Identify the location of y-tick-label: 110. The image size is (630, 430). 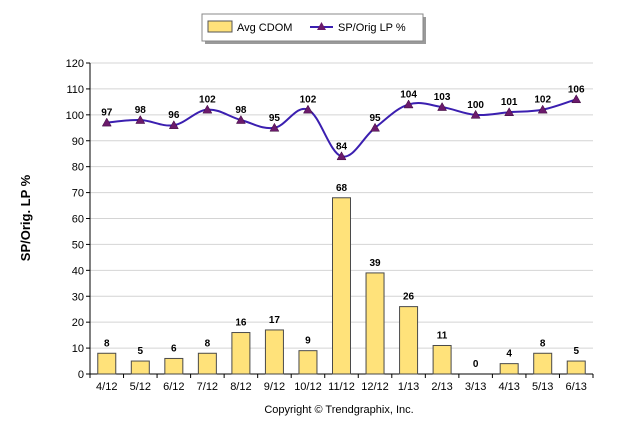
(75, 90).